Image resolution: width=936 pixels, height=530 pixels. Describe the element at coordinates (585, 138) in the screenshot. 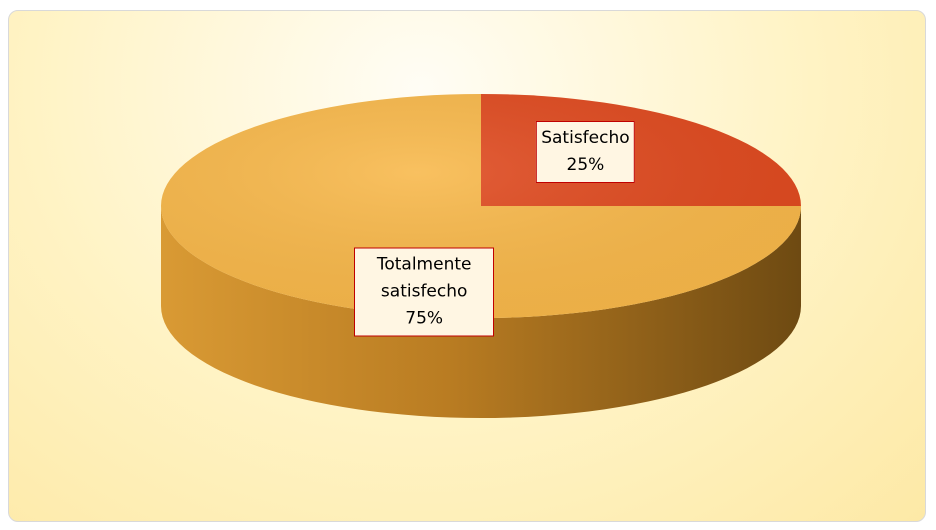

I see `label-category: Satisfecho` at that location.